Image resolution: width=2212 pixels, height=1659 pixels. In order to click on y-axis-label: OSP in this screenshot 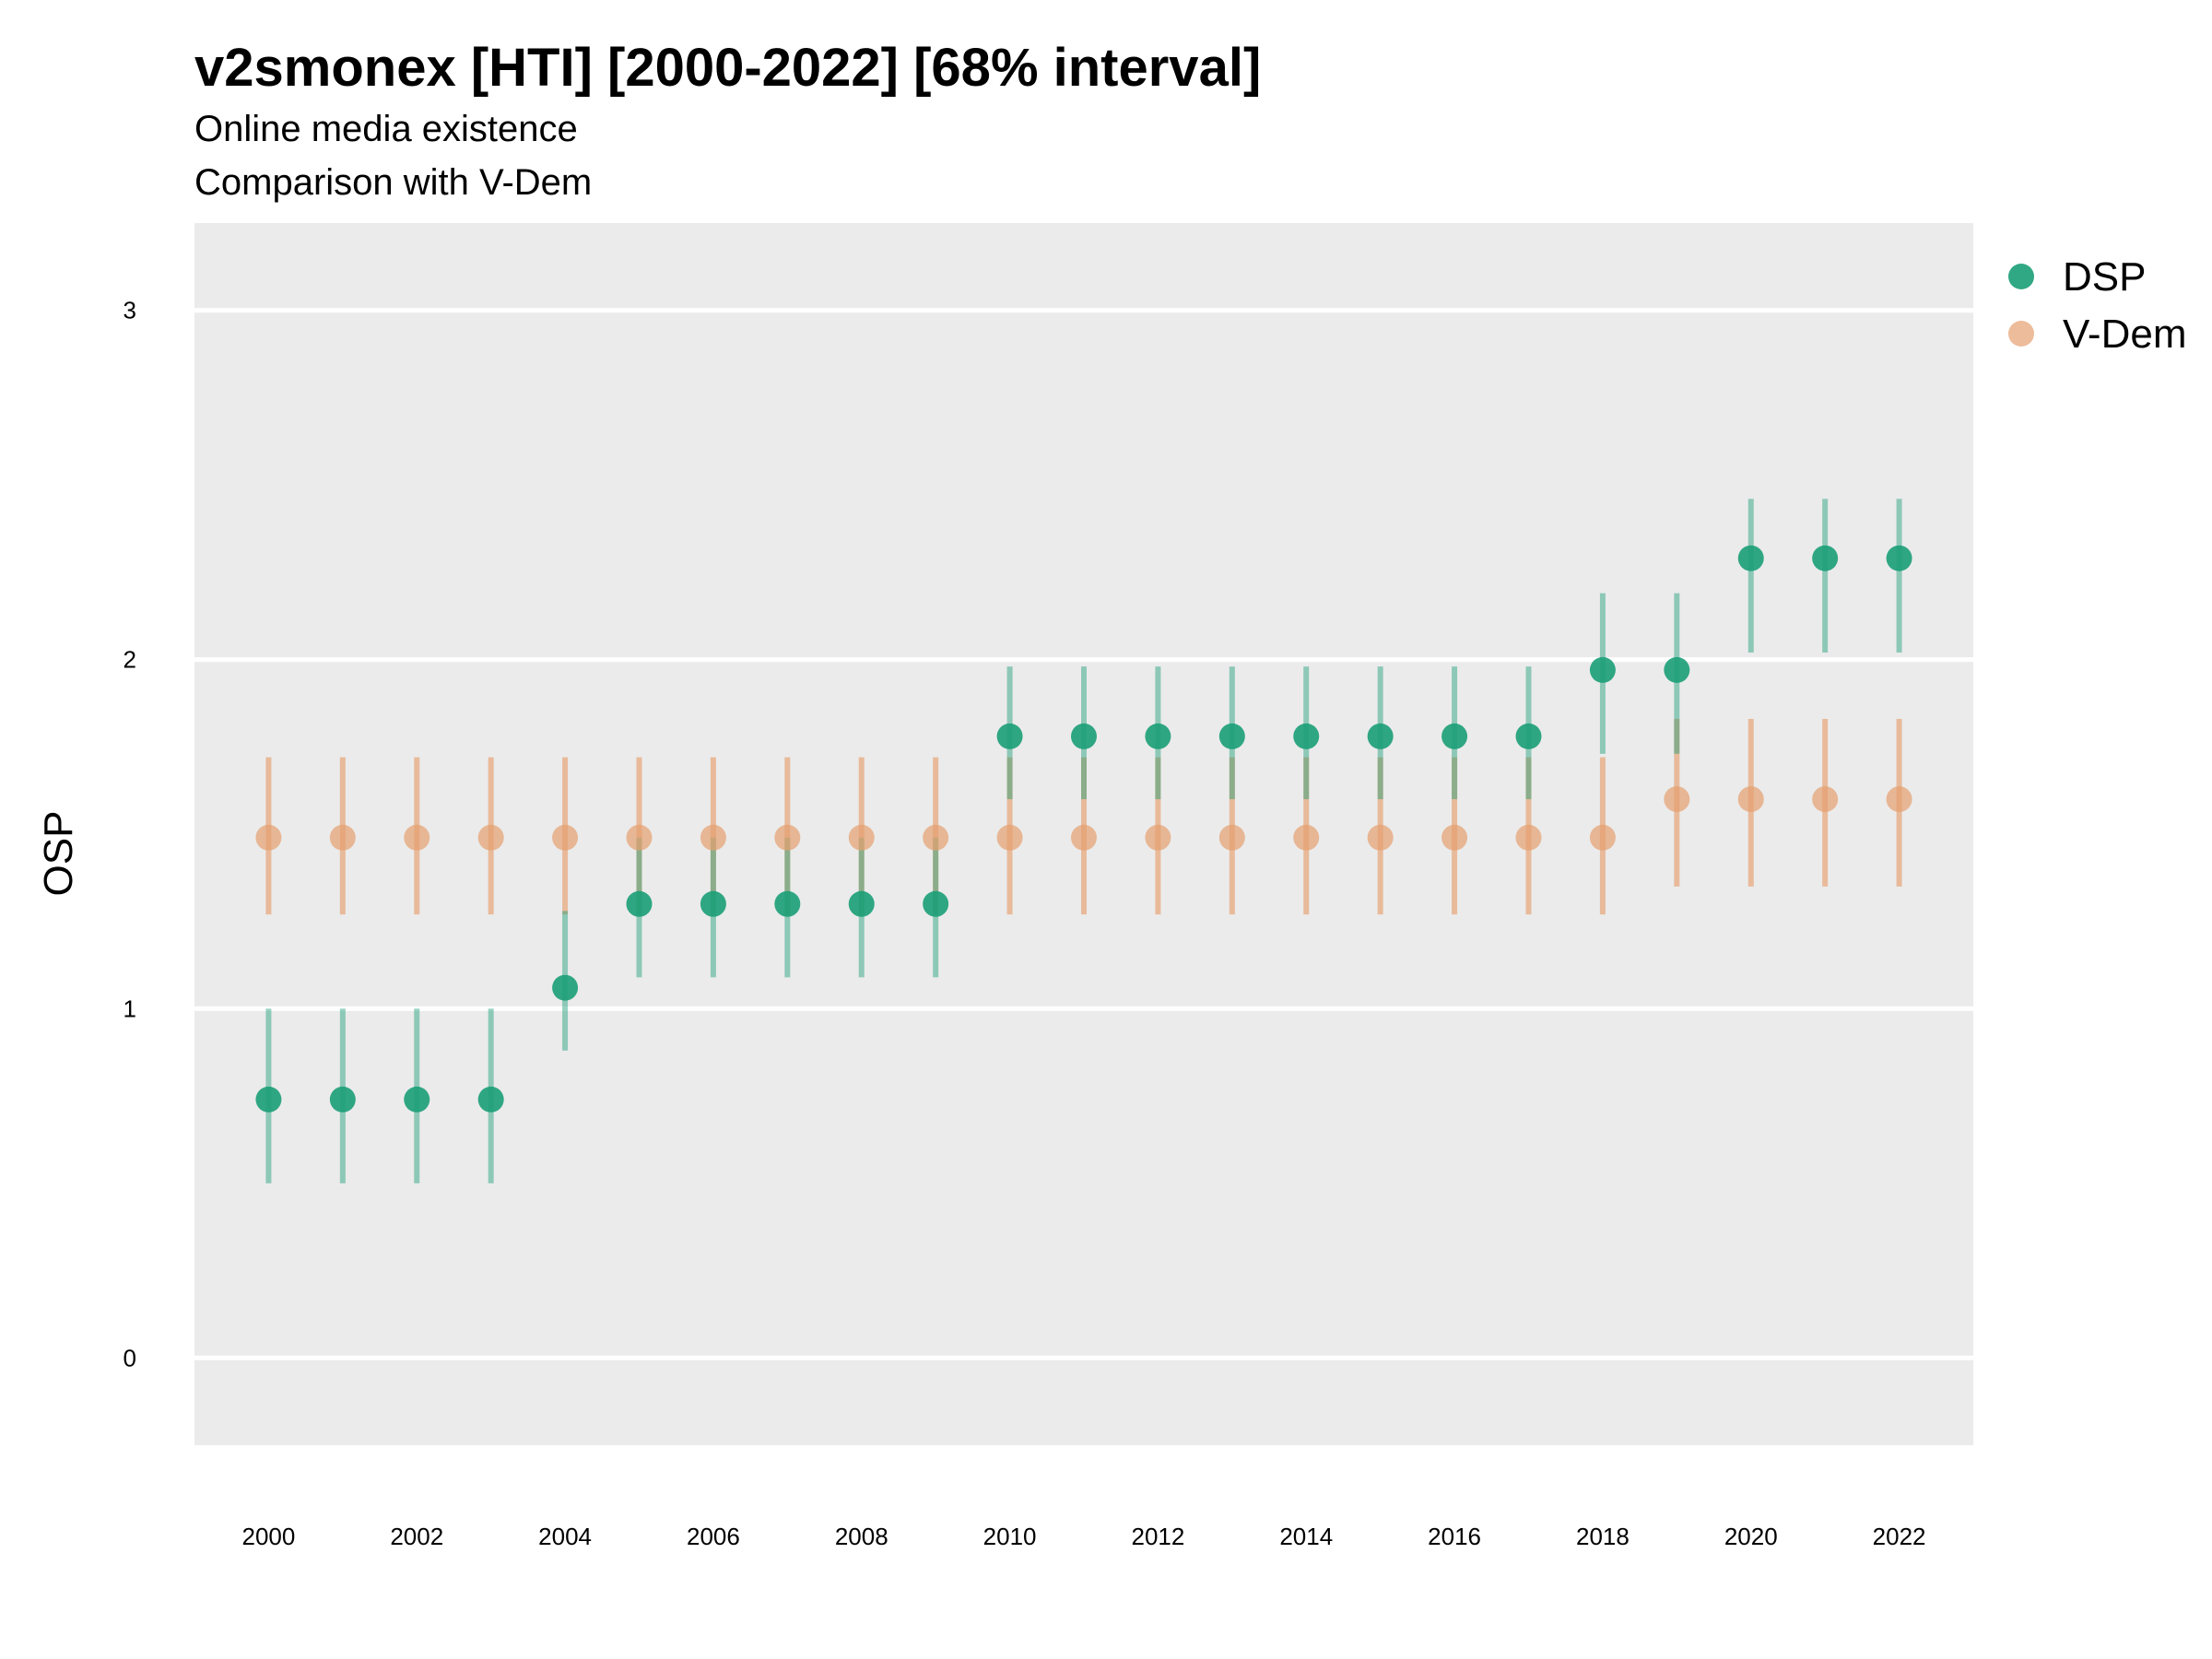, I will do `click(58, 854)`.